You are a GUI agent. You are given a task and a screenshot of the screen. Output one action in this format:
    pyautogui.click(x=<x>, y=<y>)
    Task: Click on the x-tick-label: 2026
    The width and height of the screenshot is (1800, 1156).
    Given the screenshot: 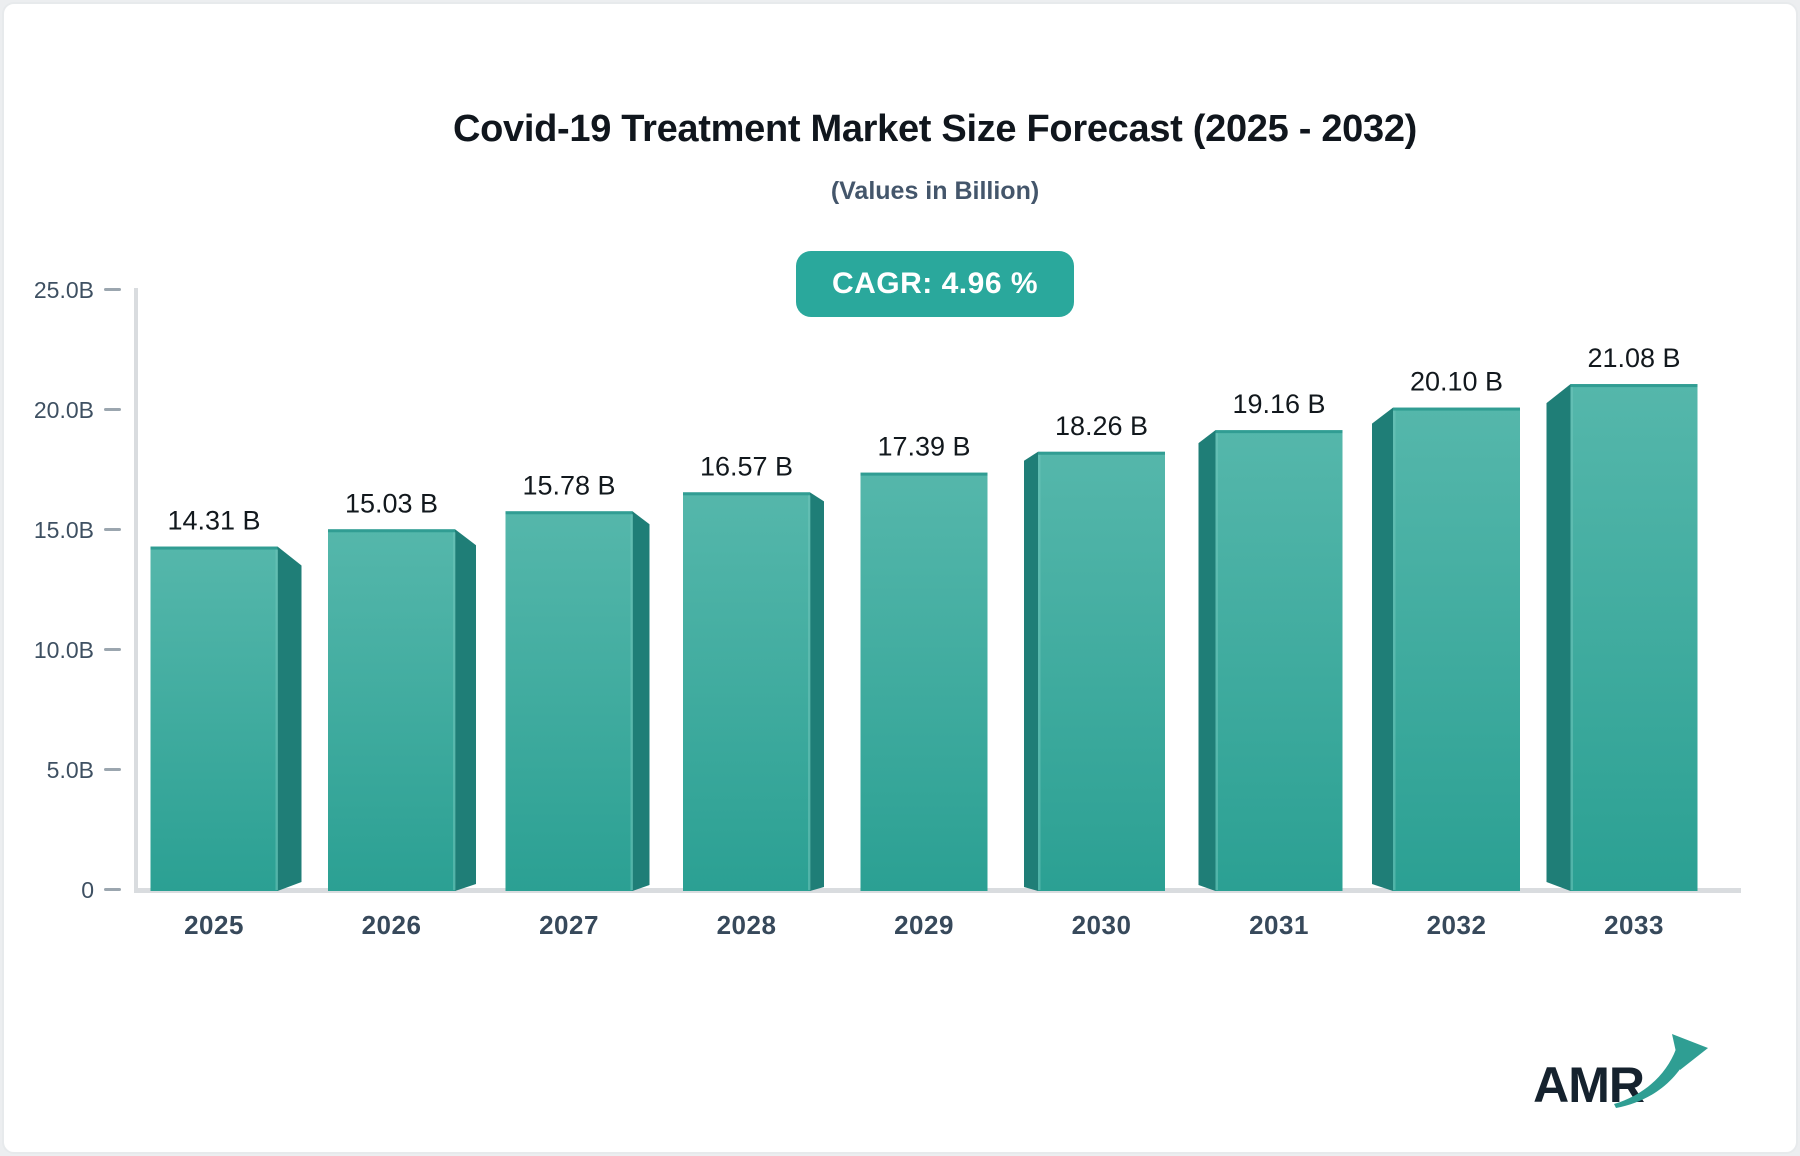 What is the action you would take?
    pyautogui.click(x=392, y=925)
    